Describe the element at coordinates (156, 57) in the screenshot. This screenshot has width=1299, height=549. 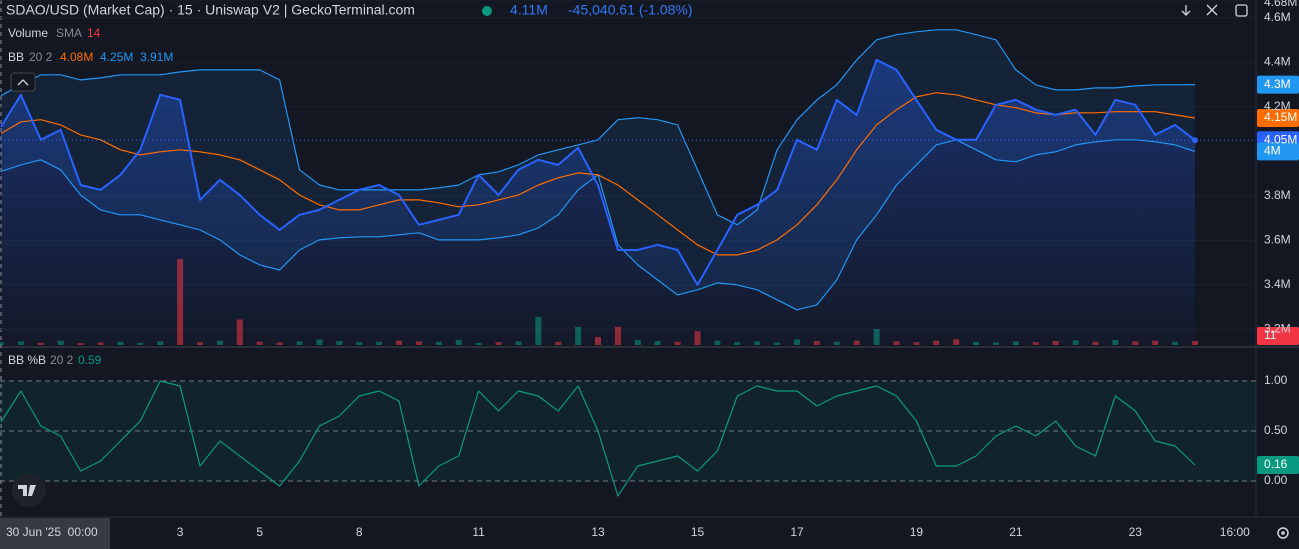
I see `bb-lower-value: 3.91M` at that location.